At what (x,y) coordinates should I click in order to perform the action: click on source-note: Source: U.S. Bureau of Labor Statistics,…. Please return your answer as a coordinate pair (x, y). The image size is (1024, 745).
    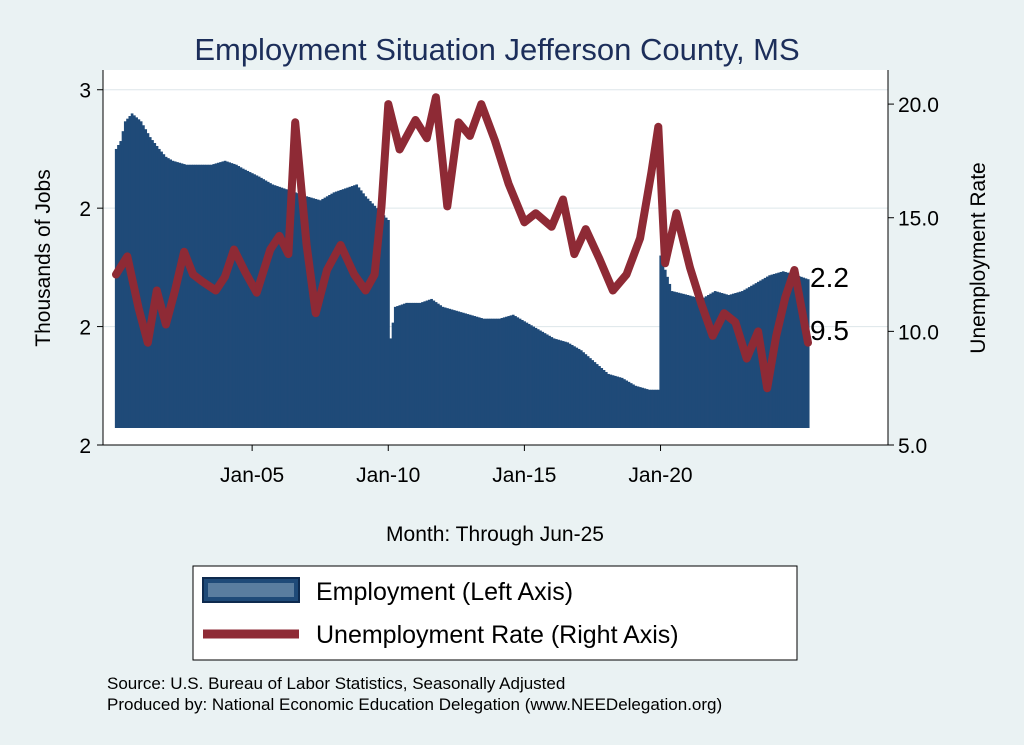
    Looking at the image, I should click on (336, 683).